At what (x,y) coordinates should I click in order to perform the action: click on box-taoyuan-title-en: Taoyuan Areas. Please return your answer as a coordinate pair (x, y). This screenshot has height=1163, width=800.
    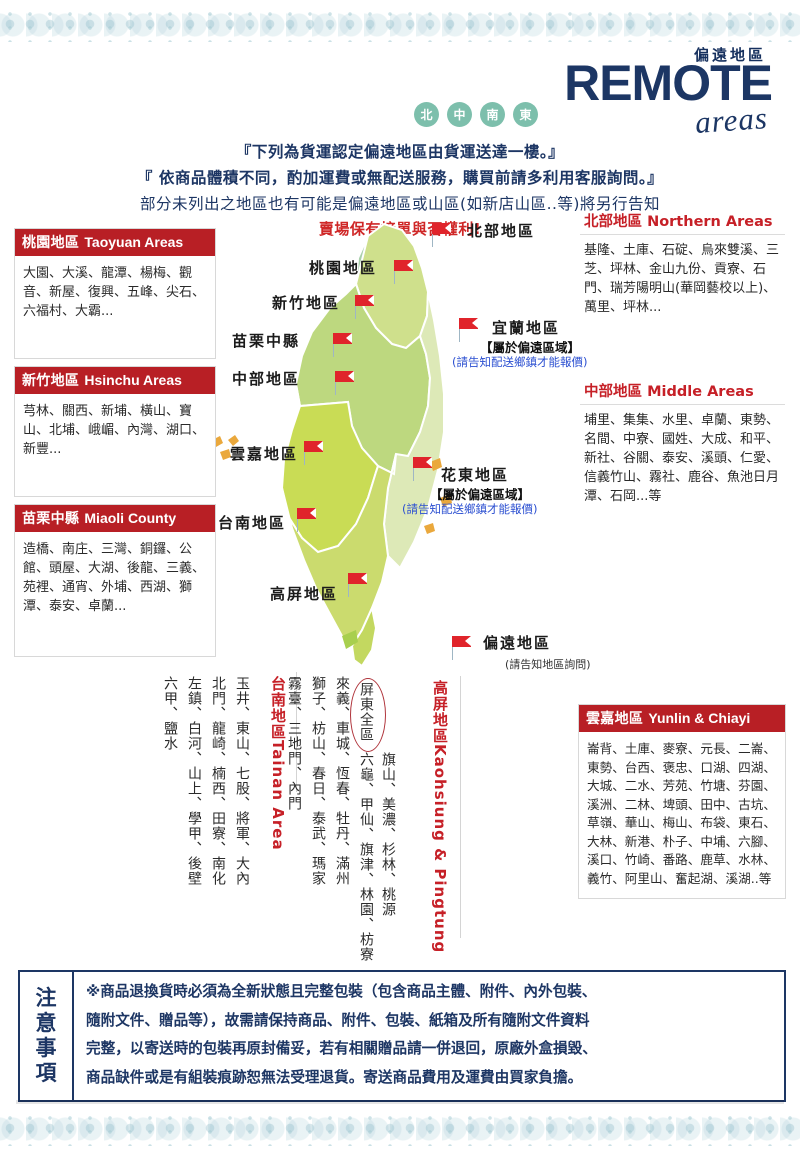
    Looking at the image, I should click on (134, 242).